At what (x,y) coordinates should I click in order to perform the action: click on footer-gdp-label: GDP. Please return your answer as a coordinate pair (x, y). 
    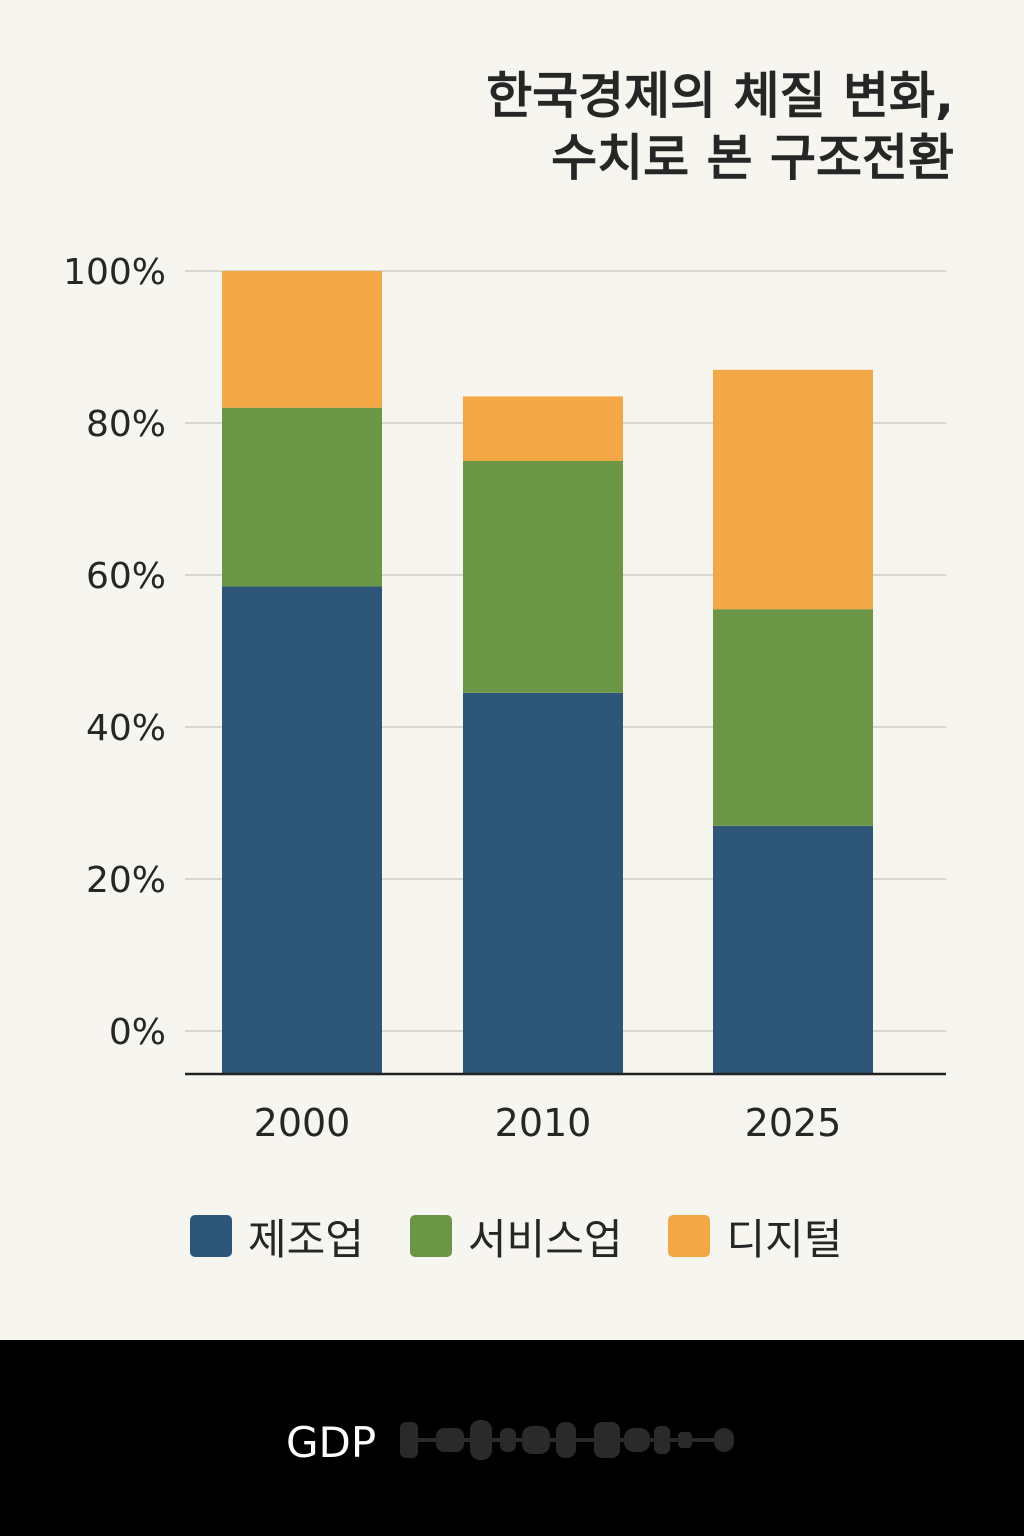
    Looking at the image, I should click on (331, 1442).